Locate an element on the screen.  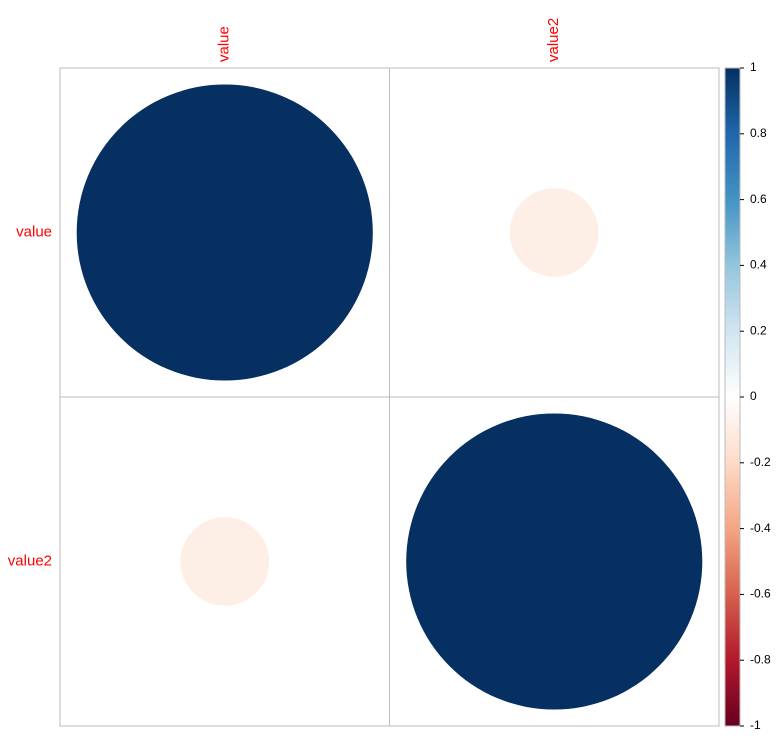
colorbar-tick-label: 0.4 is located at coordinates (758, 265).